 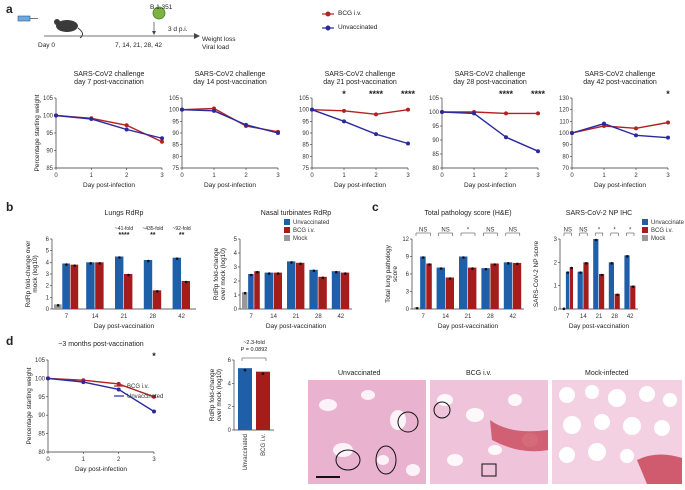 I want to click on a4-ytick-label-90: 90, so click(x=435, y=141).